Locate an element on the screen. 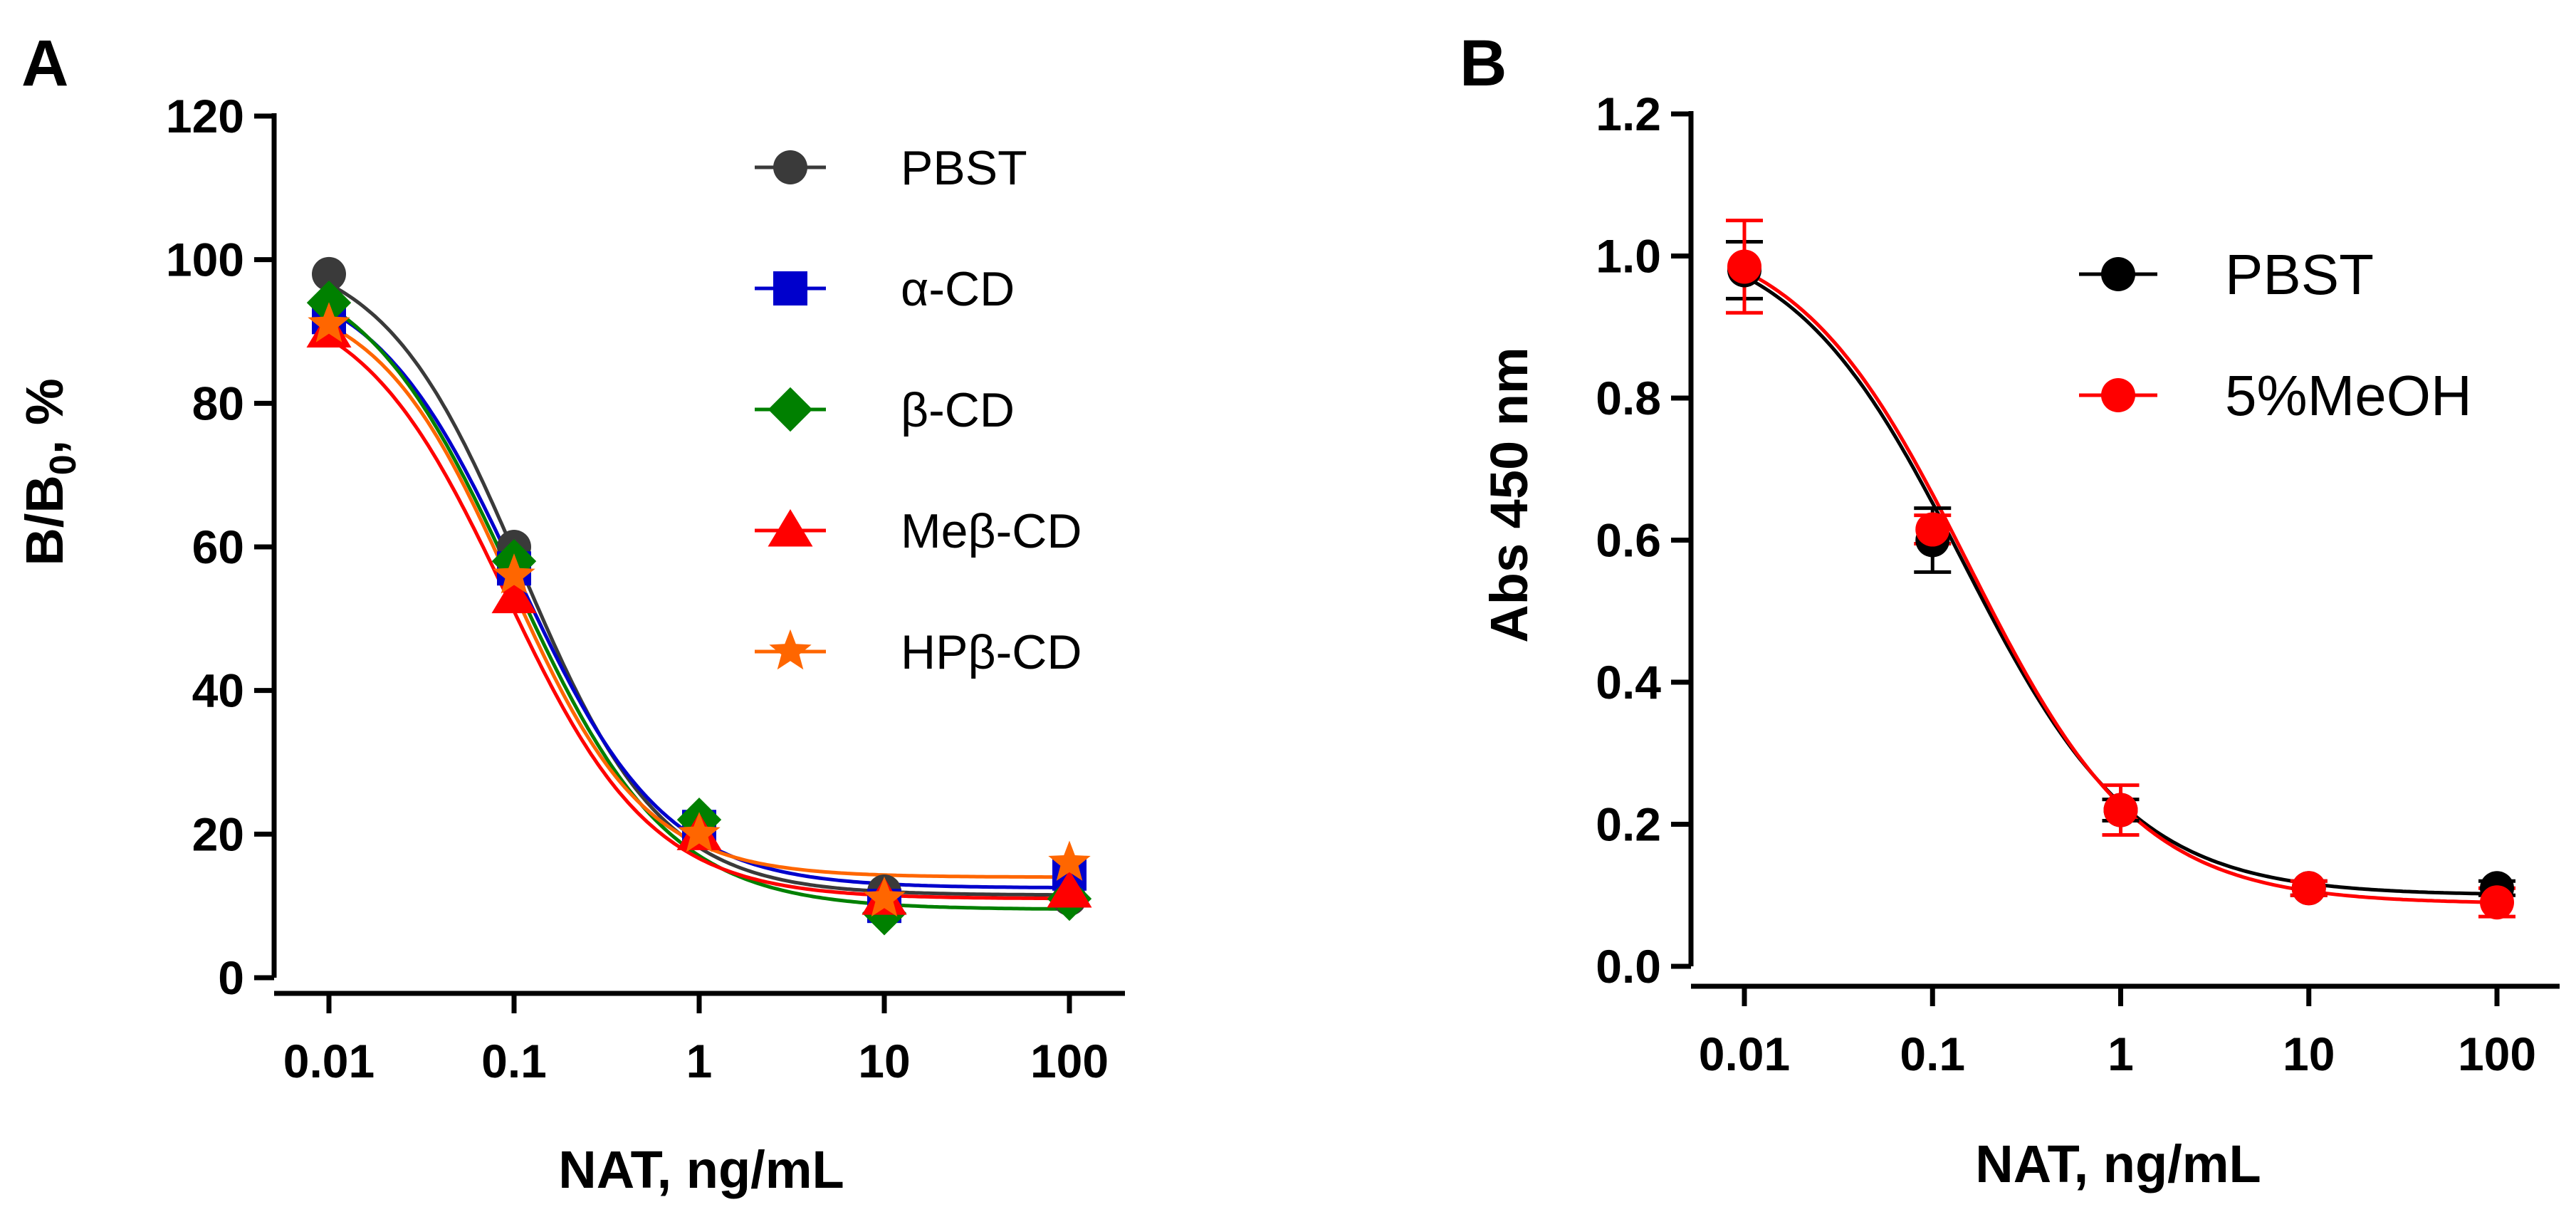 The height and width of the screenshot is (1212, 2576). a-legend-item: HPβ-CD is located at coordinates (918, 652).